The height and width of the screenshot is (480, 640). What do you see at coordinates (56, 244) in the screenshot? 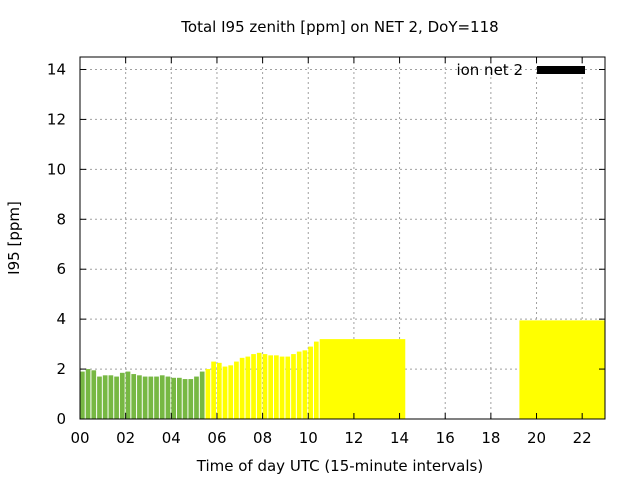
I see `y-tick-labels: 0 2 4 6 8 10 12 14` at bounding box center [56, 244].